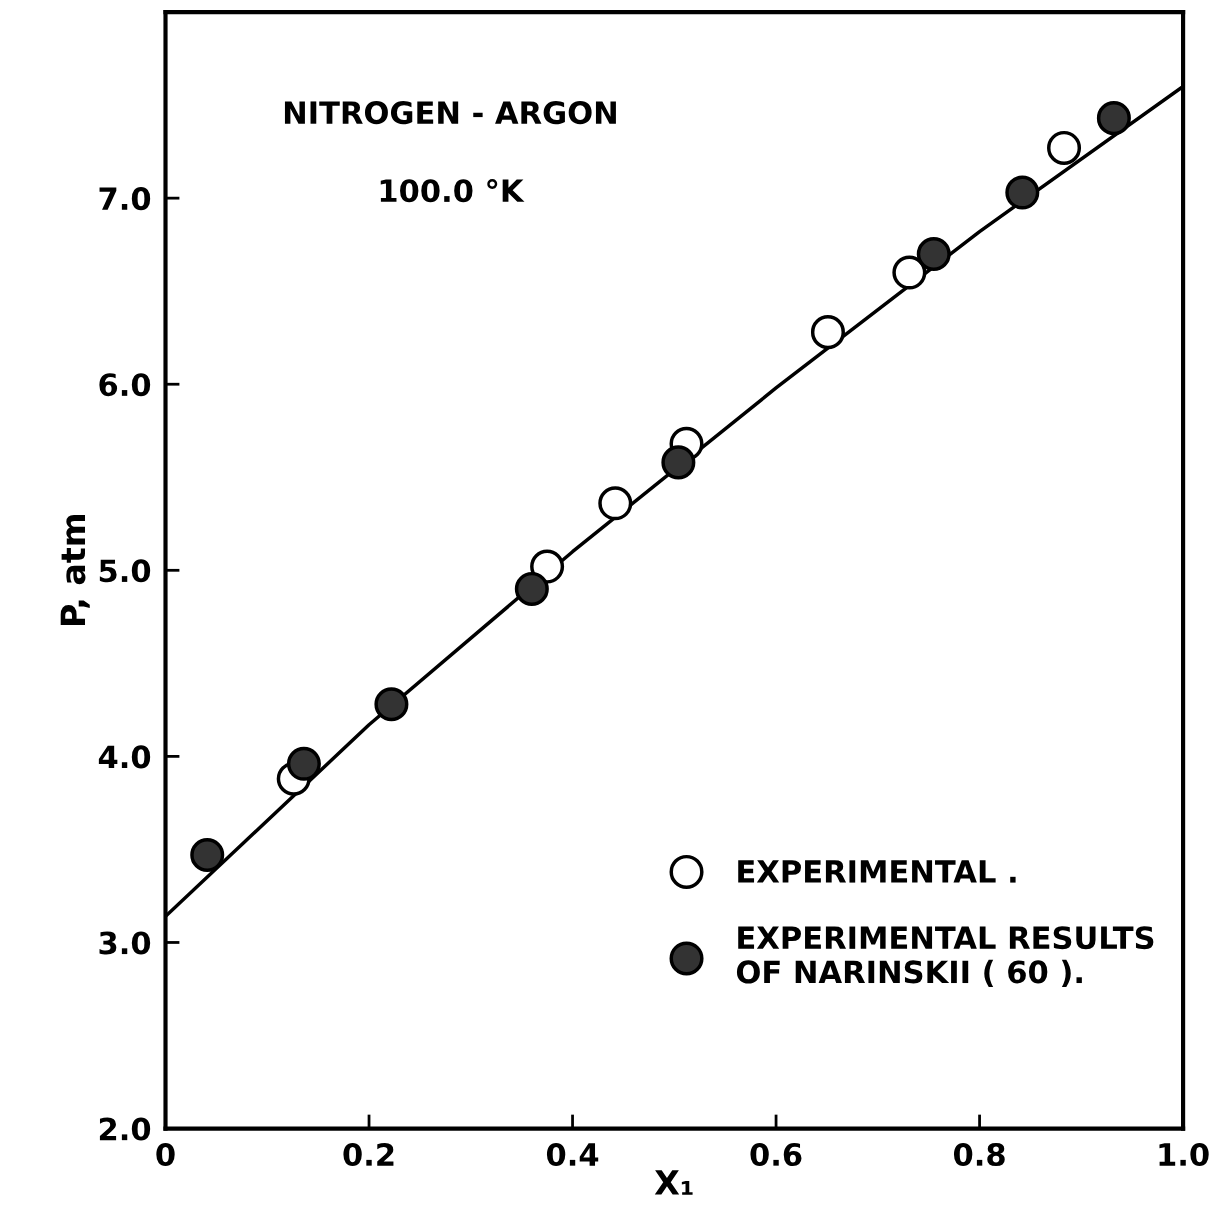  Describe the element at coordinates (368, 1154) in the screenshot. I see `x-tick-label: 0.2` at that location.